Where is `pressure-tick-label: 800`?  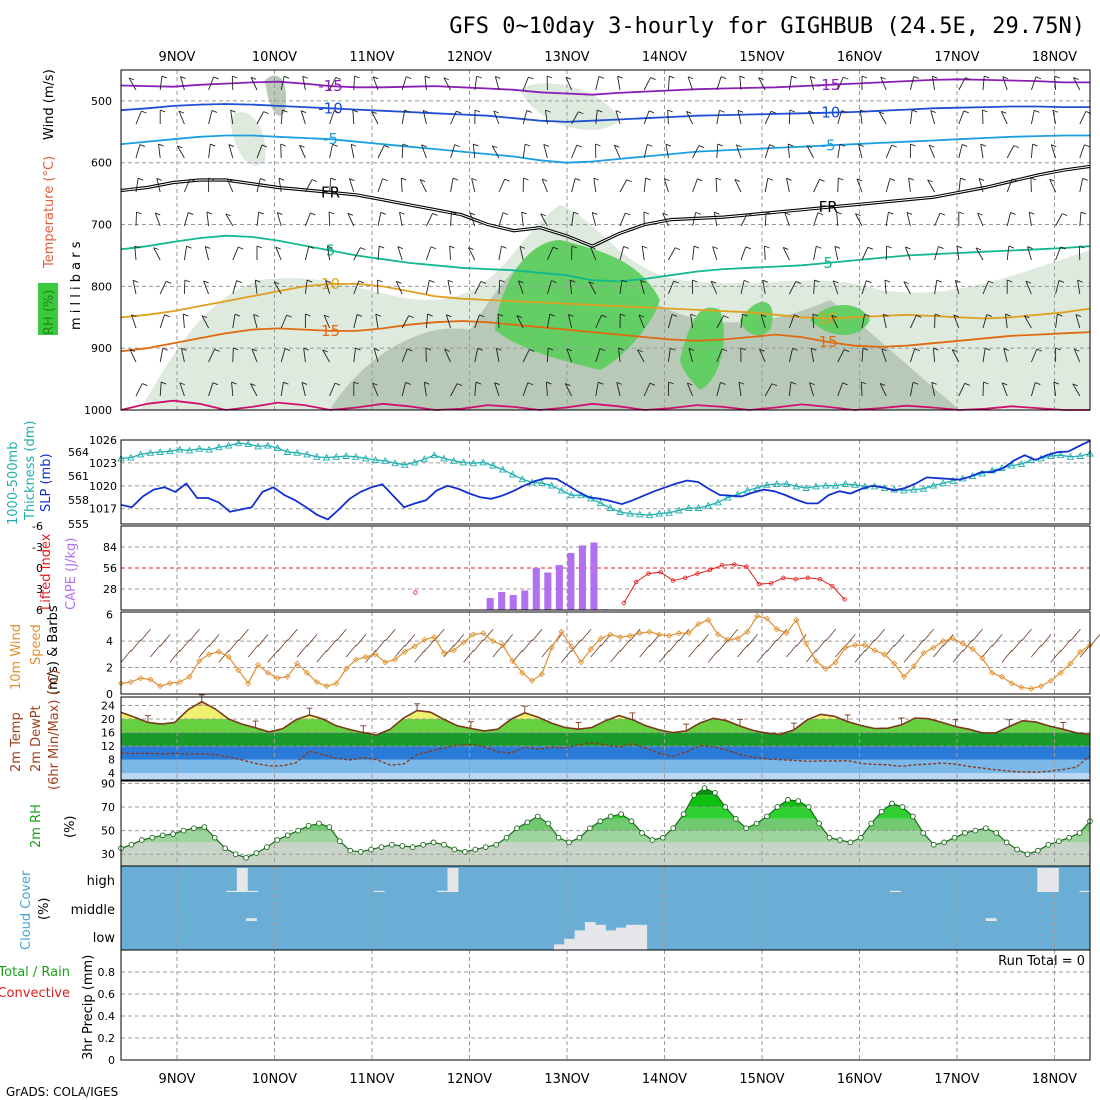
pressure-tick-label: 800 is located at coordinates (101, 286).